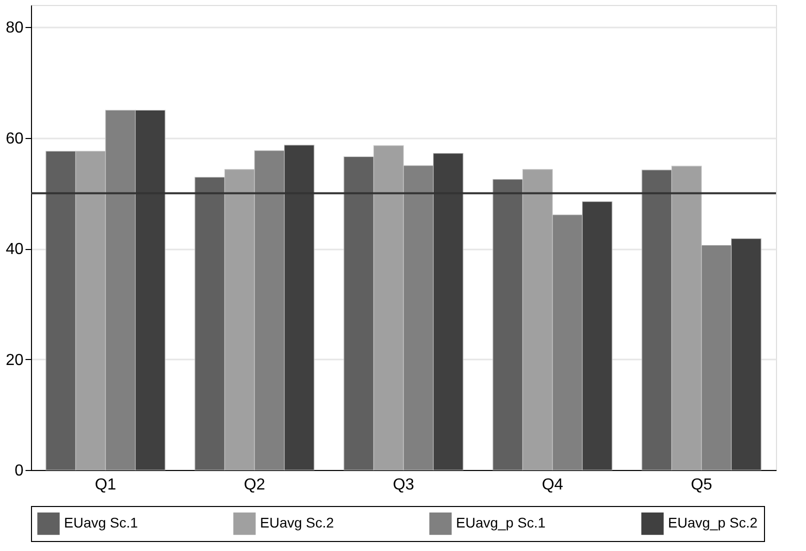 Image resolution: width=806 pixels, height=551 pixels. Describe the element at coordinates (105, 485) in the screenshot. I see `x-tick-label: Q1` at that location.